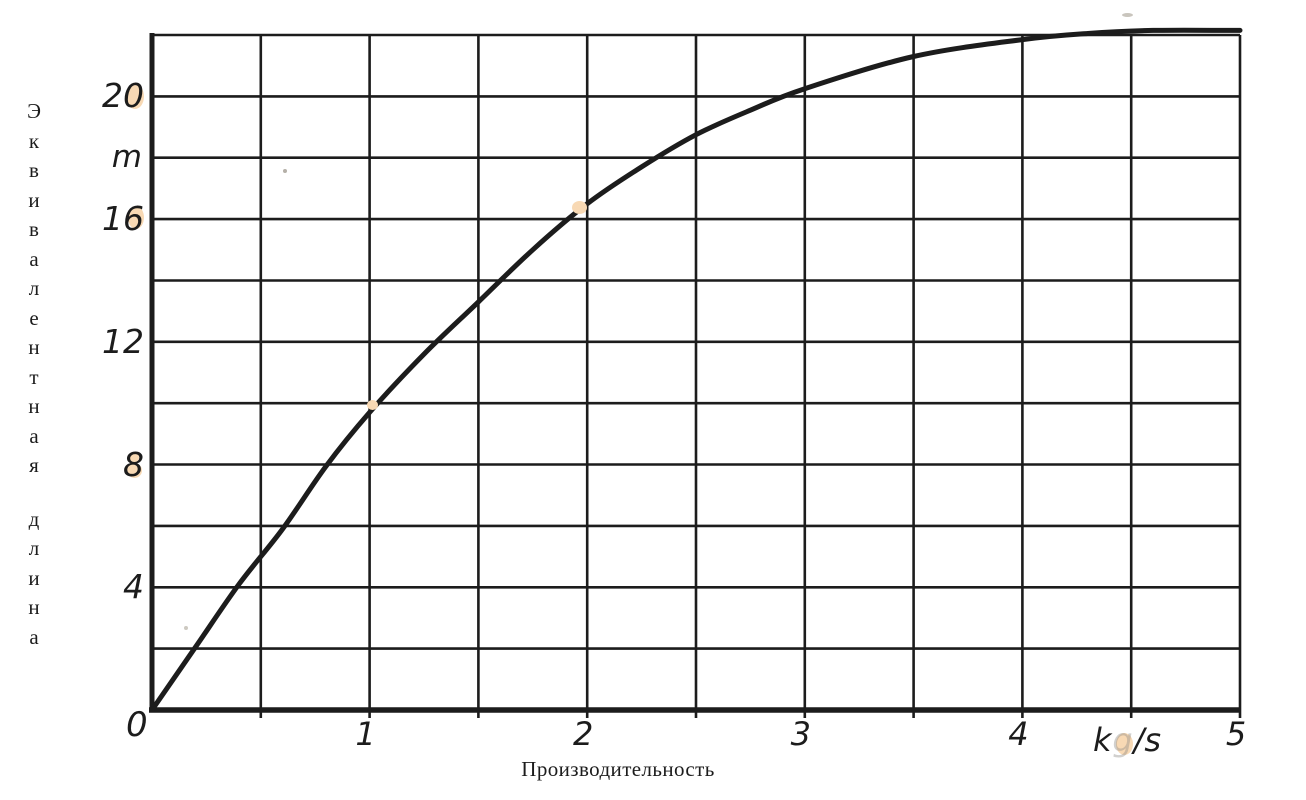  Describe the element at coordinates (618, 769) in the screenshot. I see `x-axis-title: Производительность` at that location.